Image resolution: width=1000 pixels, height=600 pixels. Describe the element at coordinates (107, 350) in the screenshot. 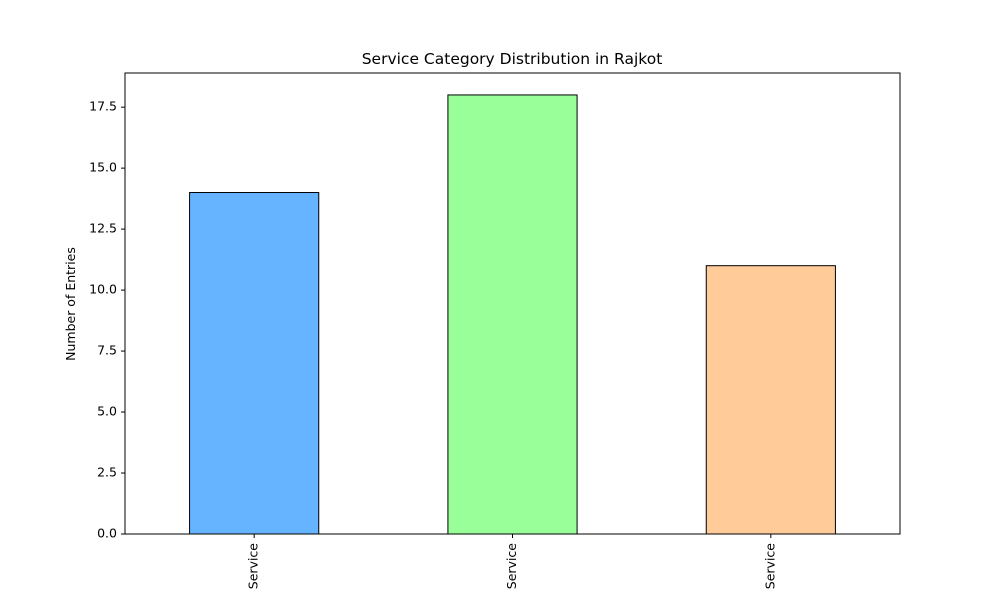

I see `y-tick-label-4: 7.5` at that location.